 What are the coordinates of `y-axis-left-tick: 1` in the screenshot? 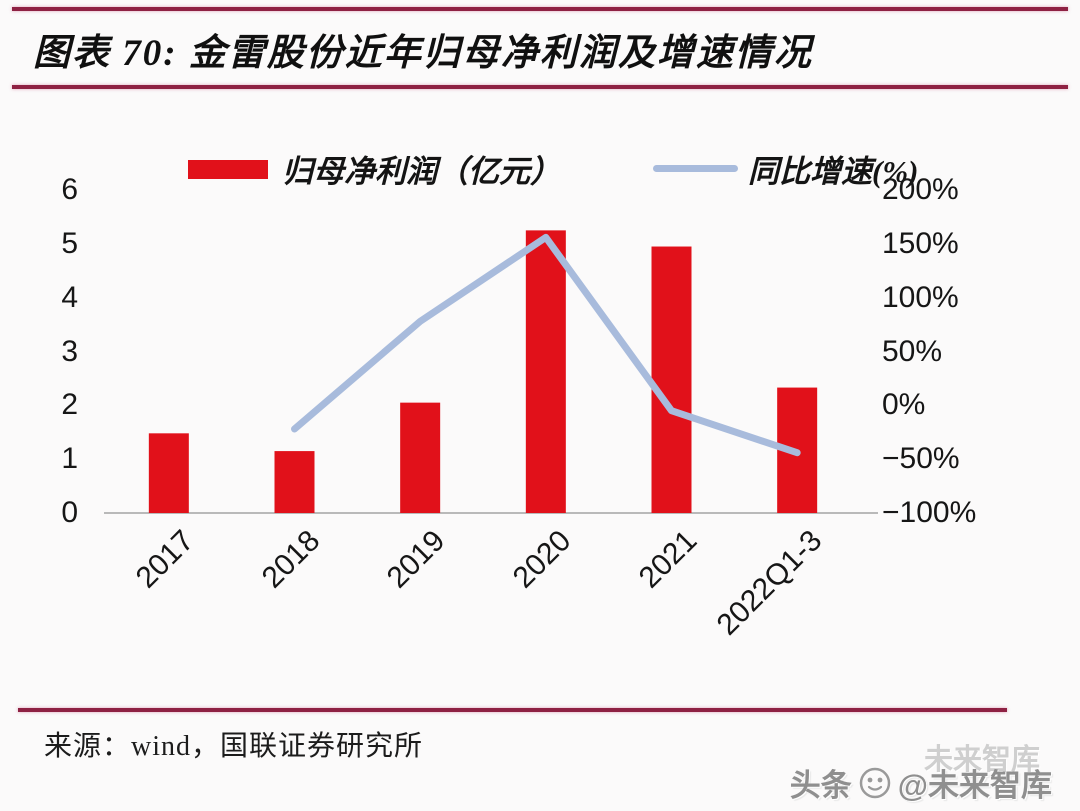 It's located at (69, 459).